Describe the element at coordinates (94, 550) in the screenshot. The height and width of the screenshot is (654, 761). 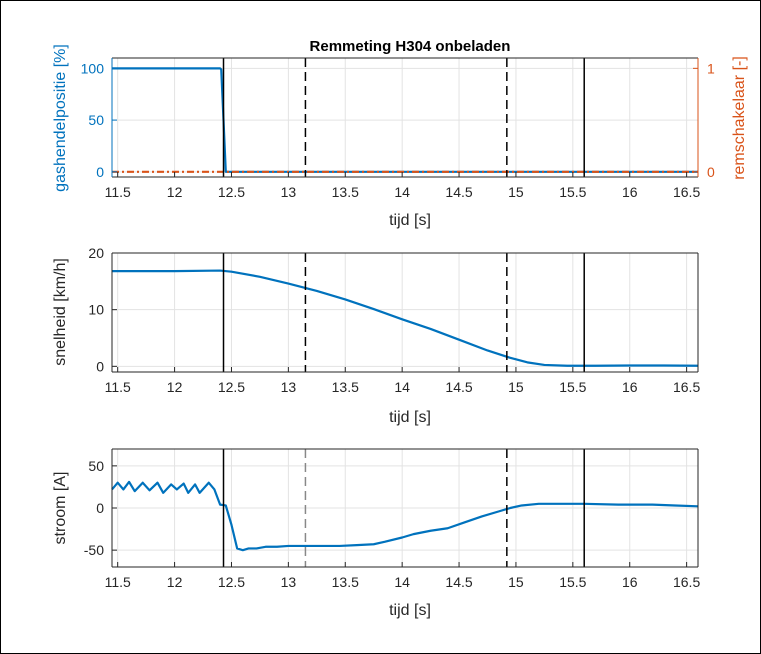
I see `y-tick-label: -50` at that location.